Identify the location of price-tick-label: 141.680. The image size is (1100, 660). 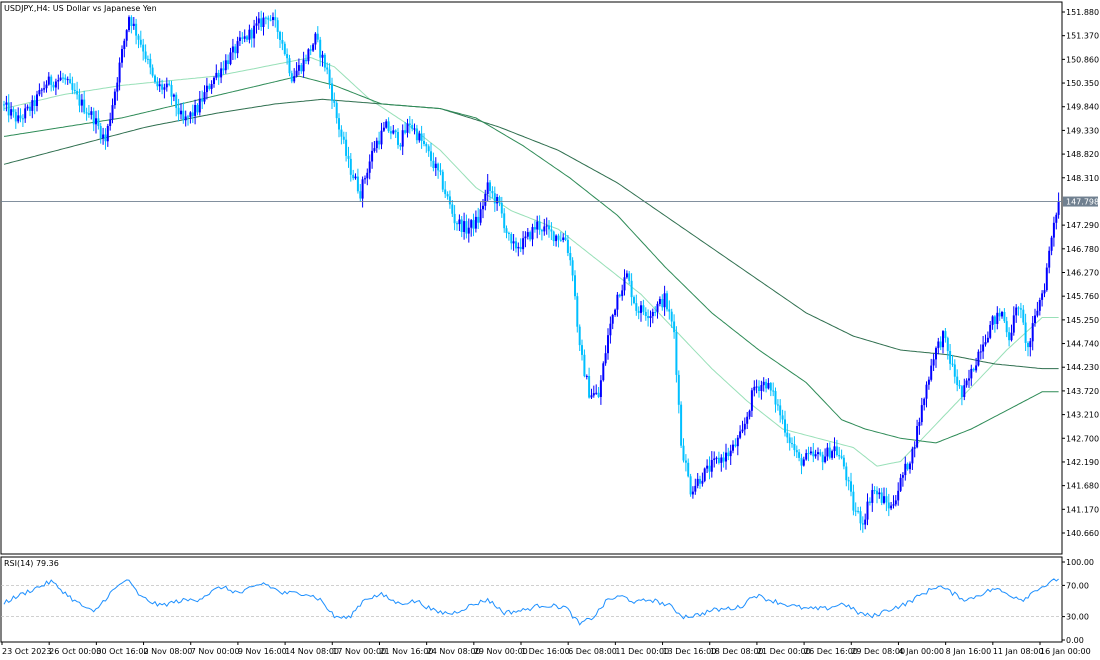
(1082, 486).